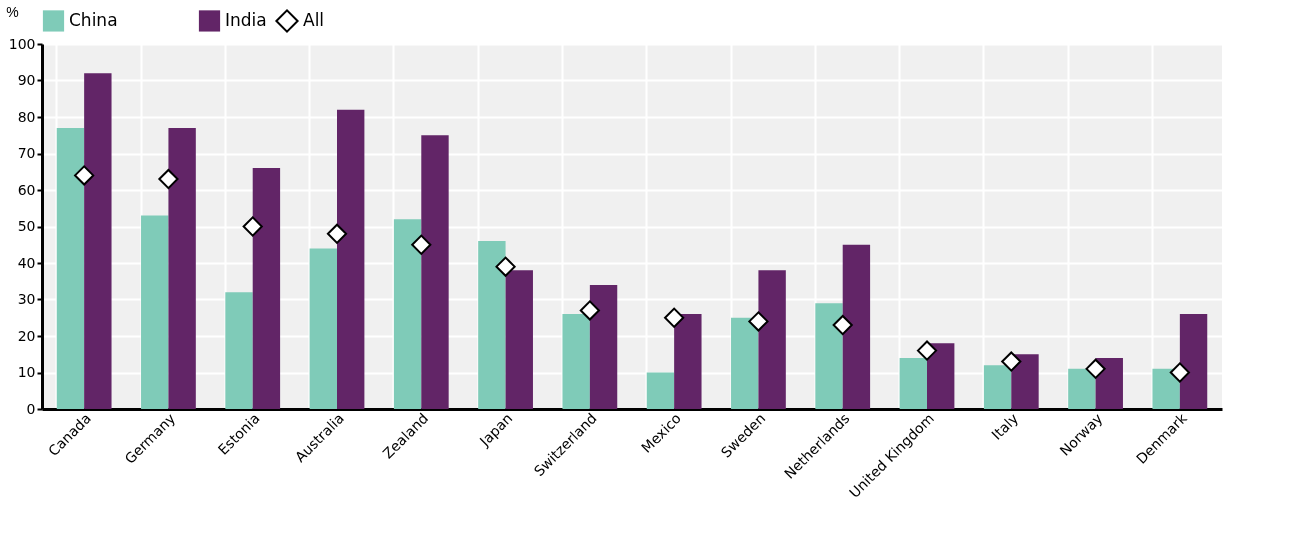  Describe the element at coordinates (26, 335) in the screenshot. I see `y-tick-label: 20` at that location.